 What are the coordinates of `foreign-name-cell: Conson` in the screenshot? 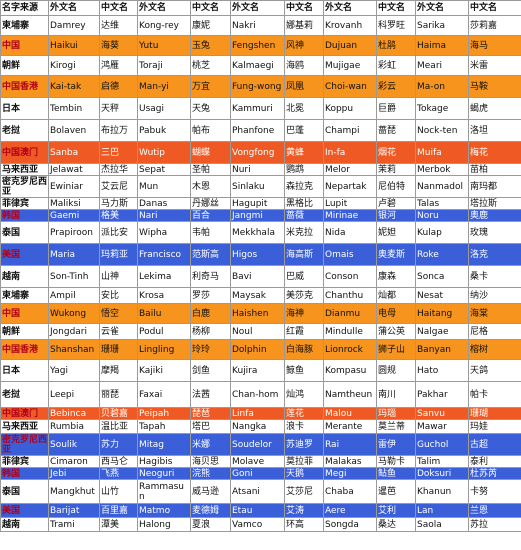 It's located at (350, 276).